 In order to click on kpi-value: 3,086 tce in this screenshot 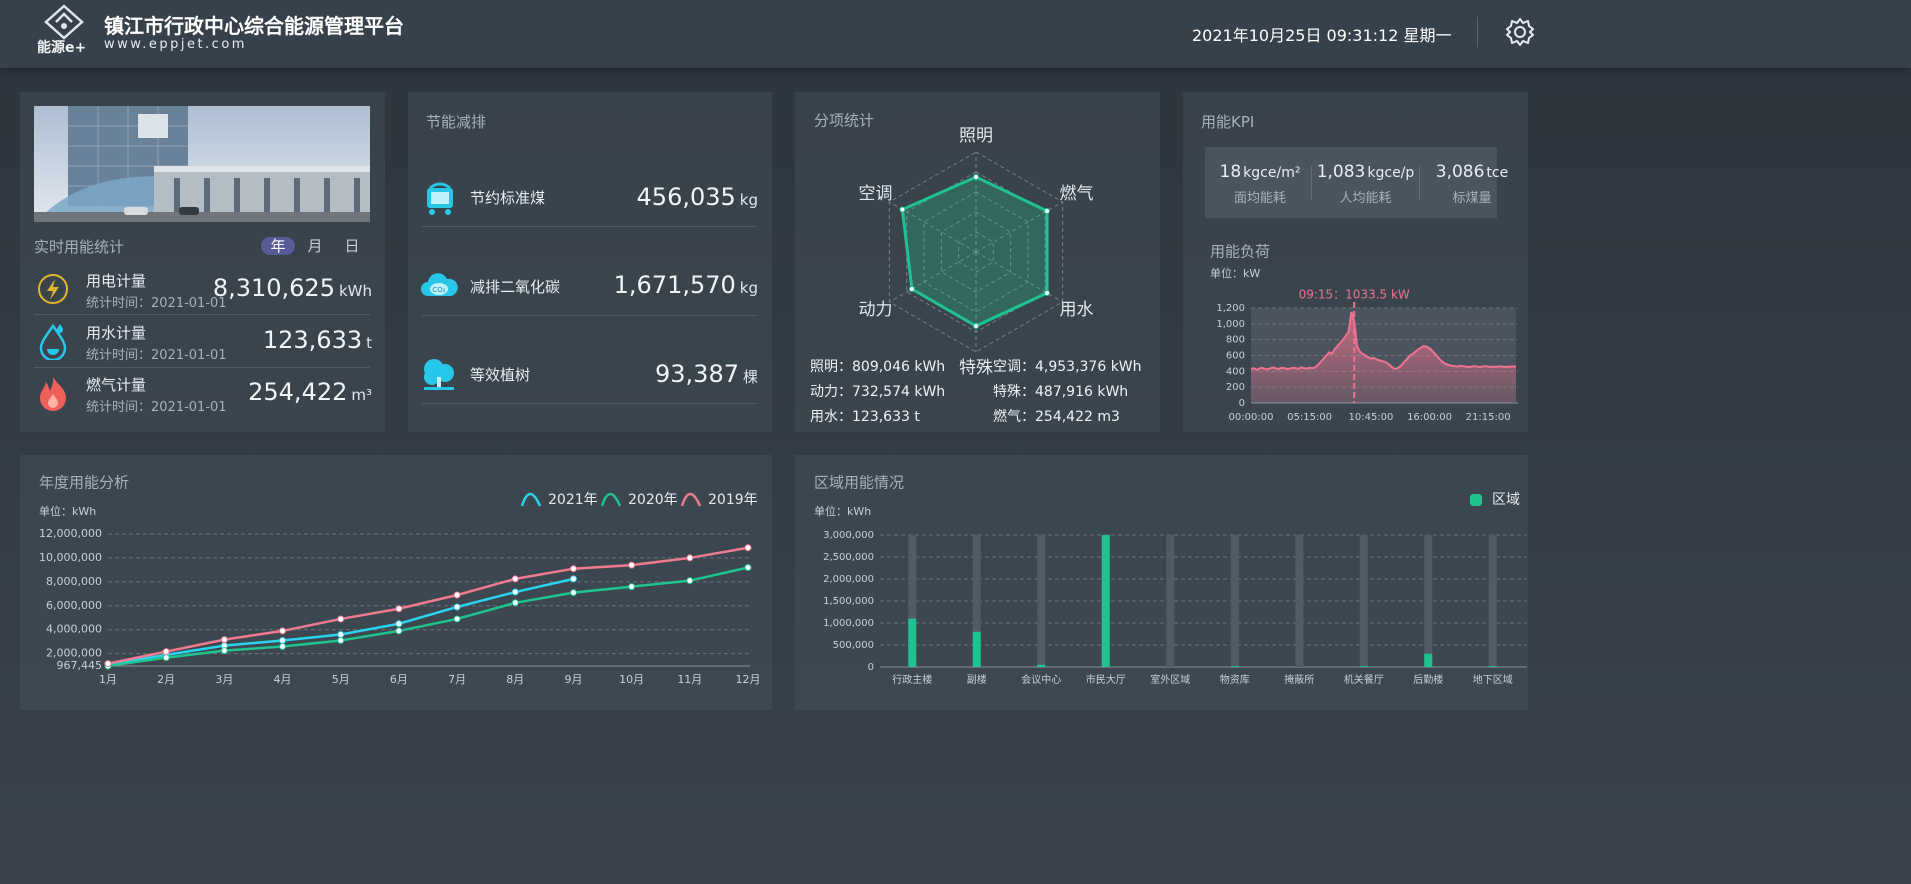, I will do `click(1472, 172)`.